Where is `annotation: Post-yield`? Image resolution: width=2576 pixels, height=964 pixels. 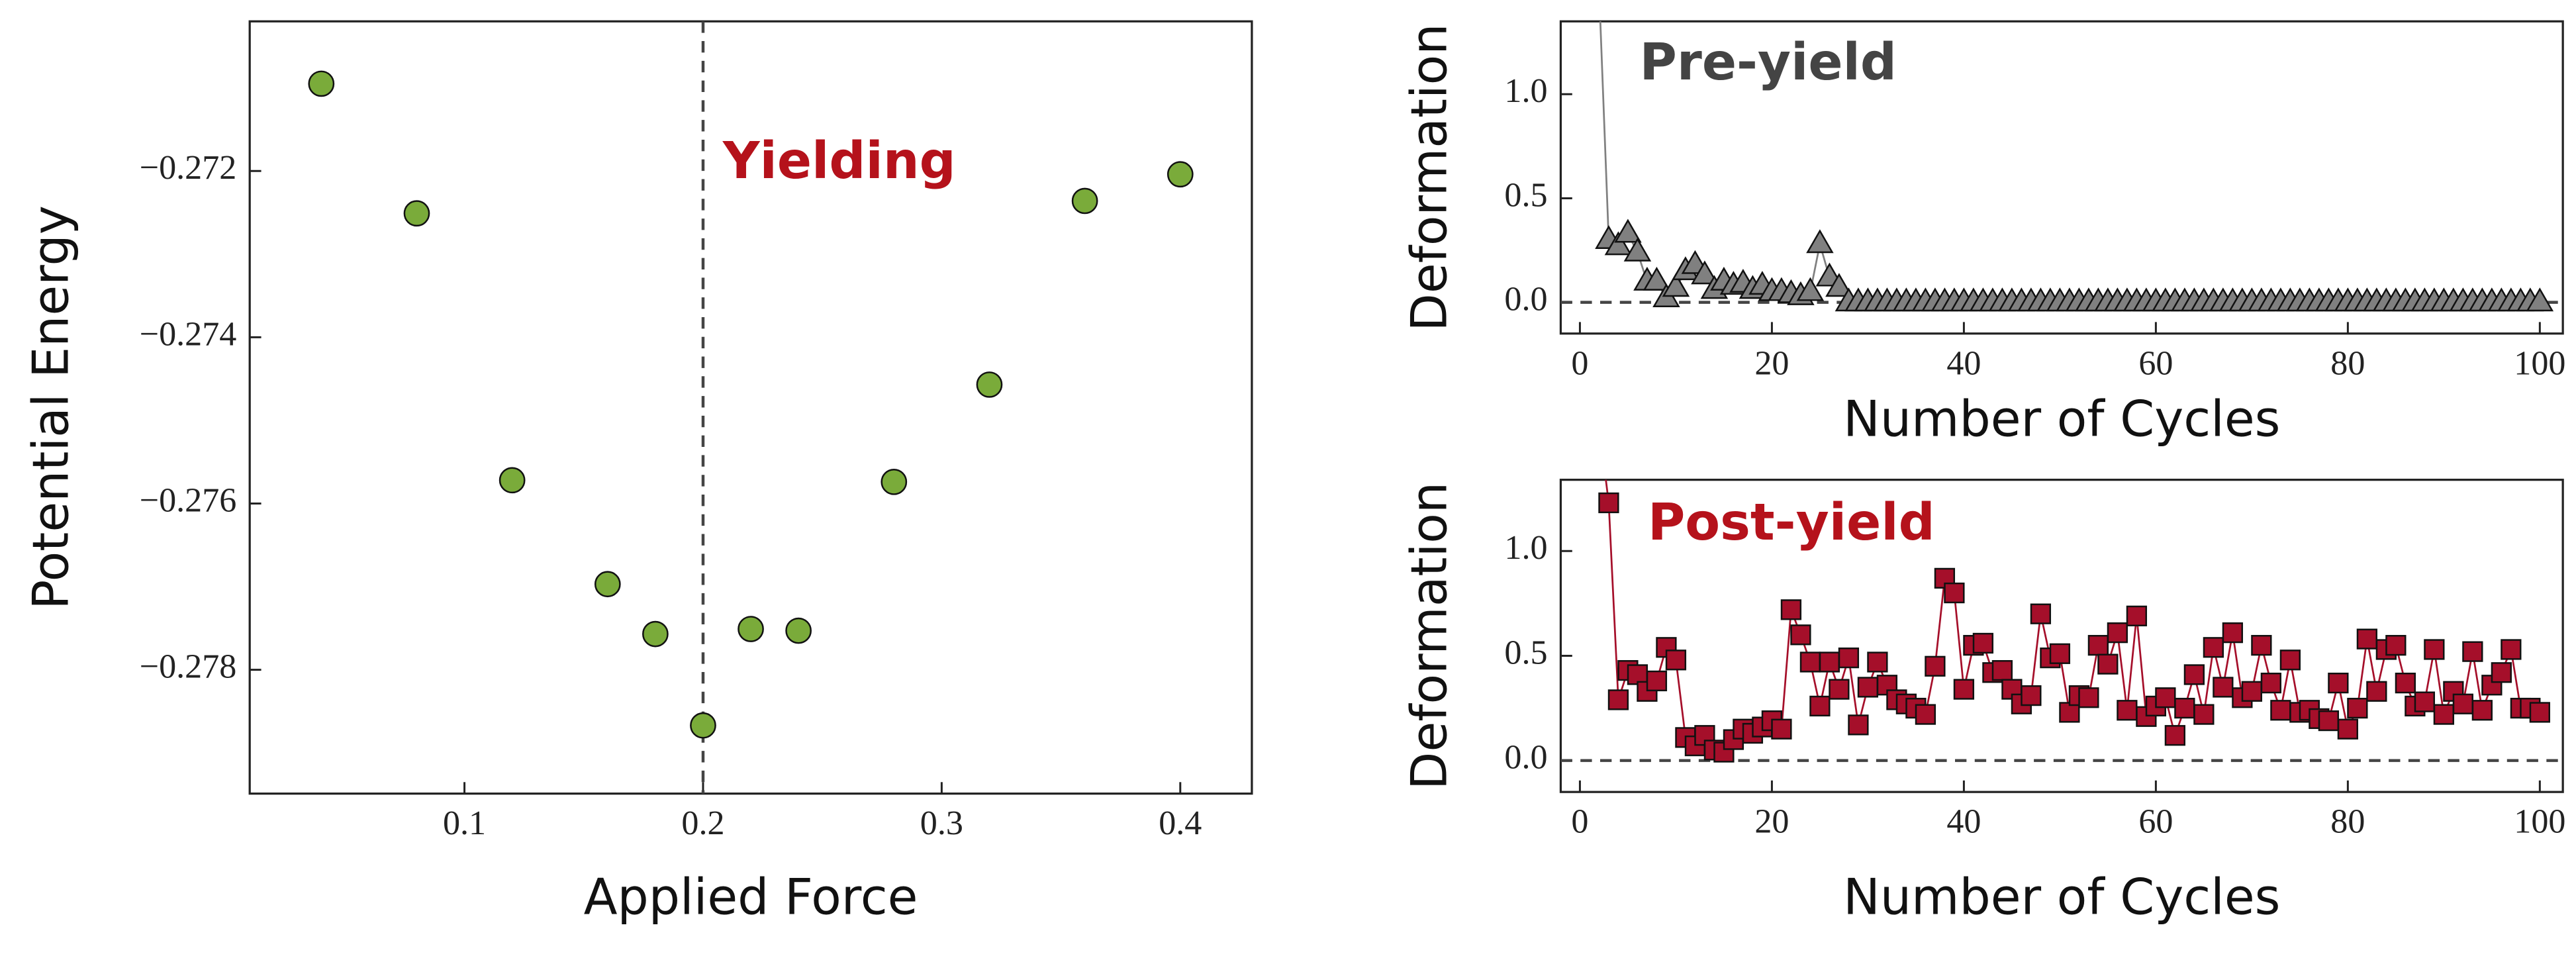
annotation: Post-yield is located at coordinates (1791, 522).